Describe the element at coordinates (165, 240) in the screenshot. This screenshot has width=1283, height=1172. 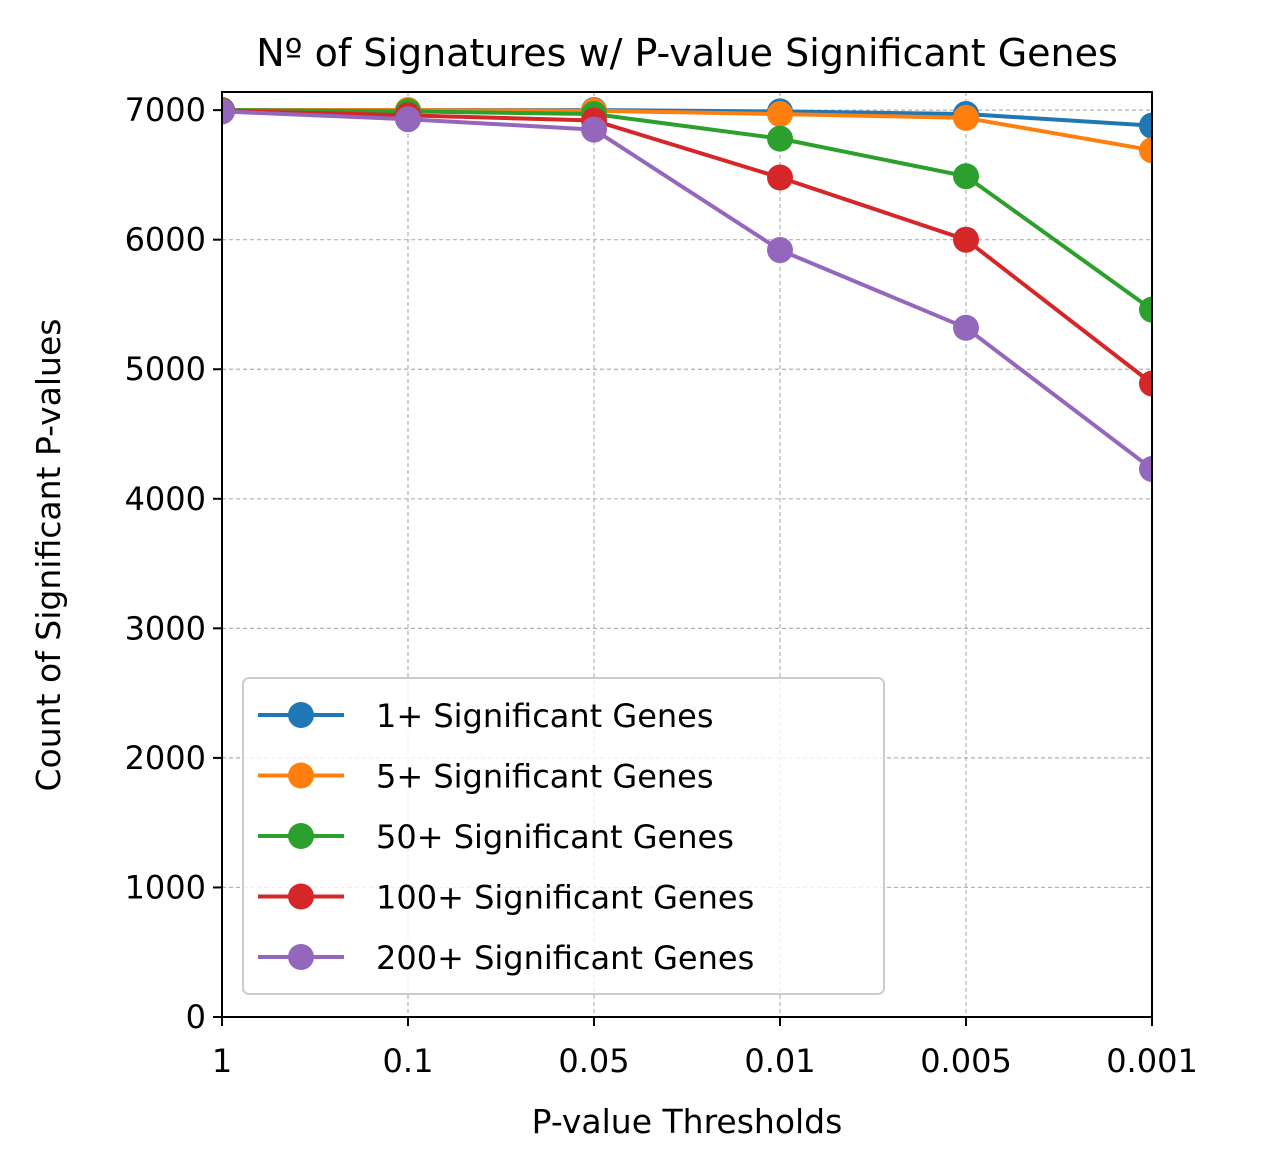
I see `y-tick-label: 6000` at that location.